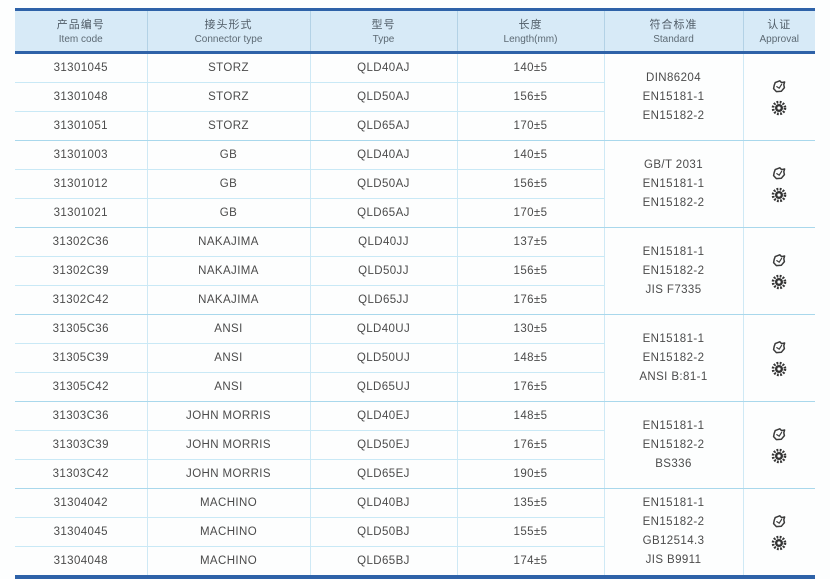 This screenshot has height=579, width=830. What do you see at coordinates (383, 97) in the screenshot?
I see `type-cell: QLD50AJ` at bounding box center [383, 97].